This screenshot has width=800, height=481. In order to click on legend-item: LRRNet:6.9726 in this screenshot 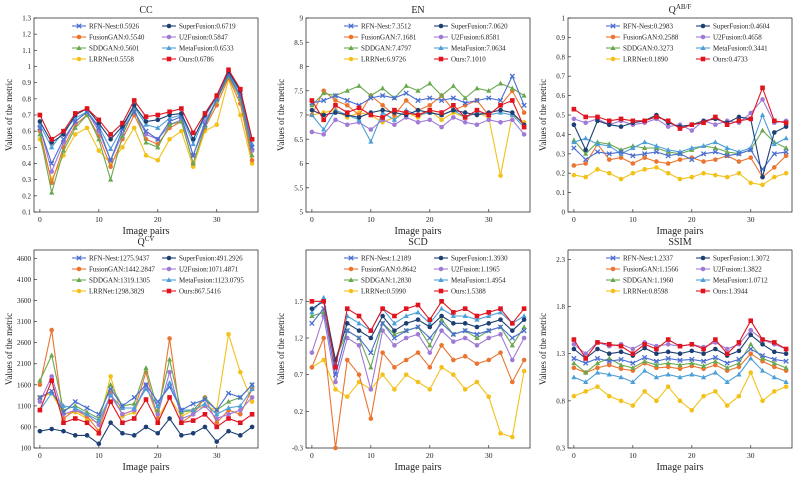, I will do `click(375, 60)`.